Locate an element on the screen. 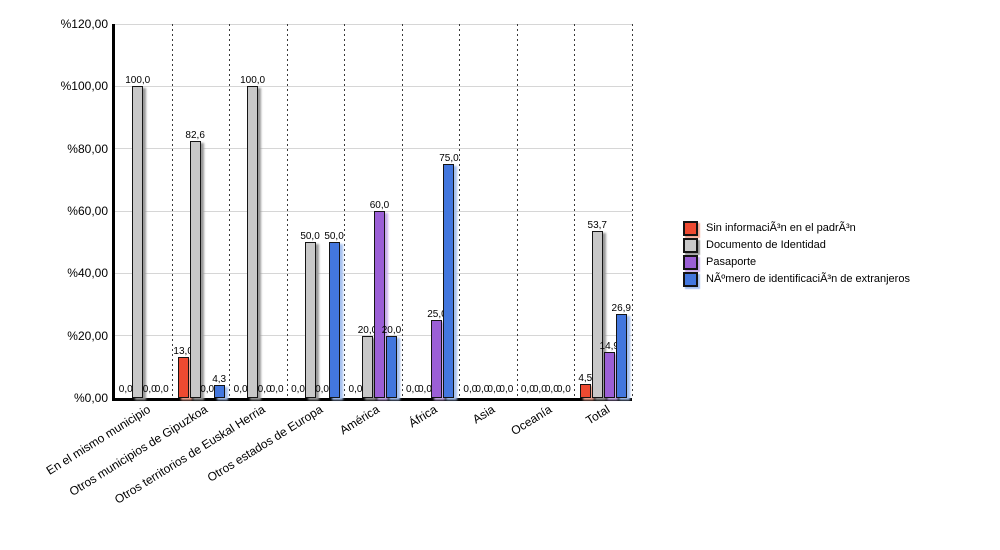 The image size is (1000, 550). legend-label: Pasaporte is located at coordinates (731, 262).